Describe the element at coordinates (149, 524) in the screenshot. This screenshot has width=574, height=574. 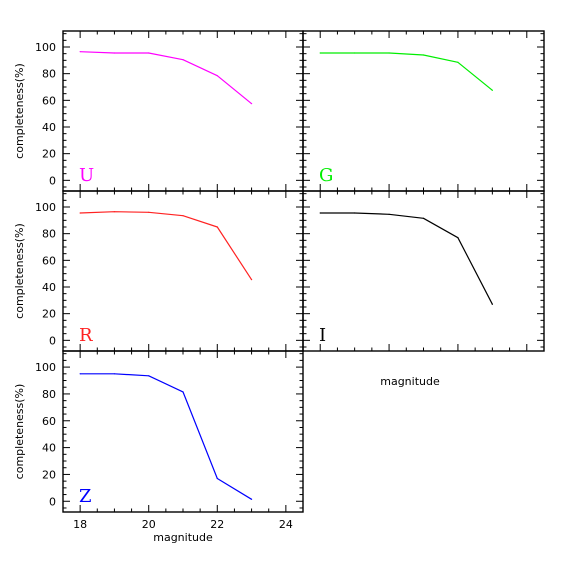
I see `x-tick-label: 20` at that location.